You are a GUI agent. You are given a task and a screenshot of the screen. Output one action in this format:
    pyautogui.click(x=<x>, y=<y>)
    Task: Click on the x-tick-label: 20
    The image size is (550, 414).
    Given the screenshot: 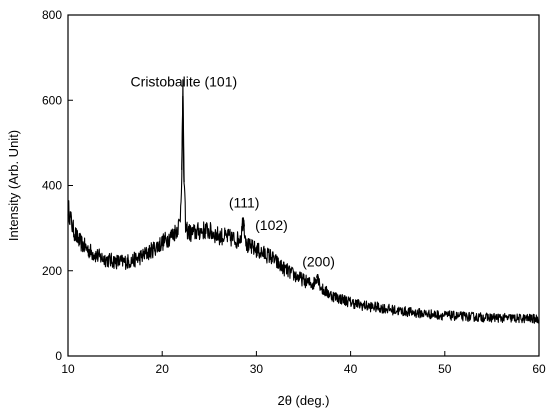 What is the action you would take?
    pyautogui.click(x=163, y=369)
    